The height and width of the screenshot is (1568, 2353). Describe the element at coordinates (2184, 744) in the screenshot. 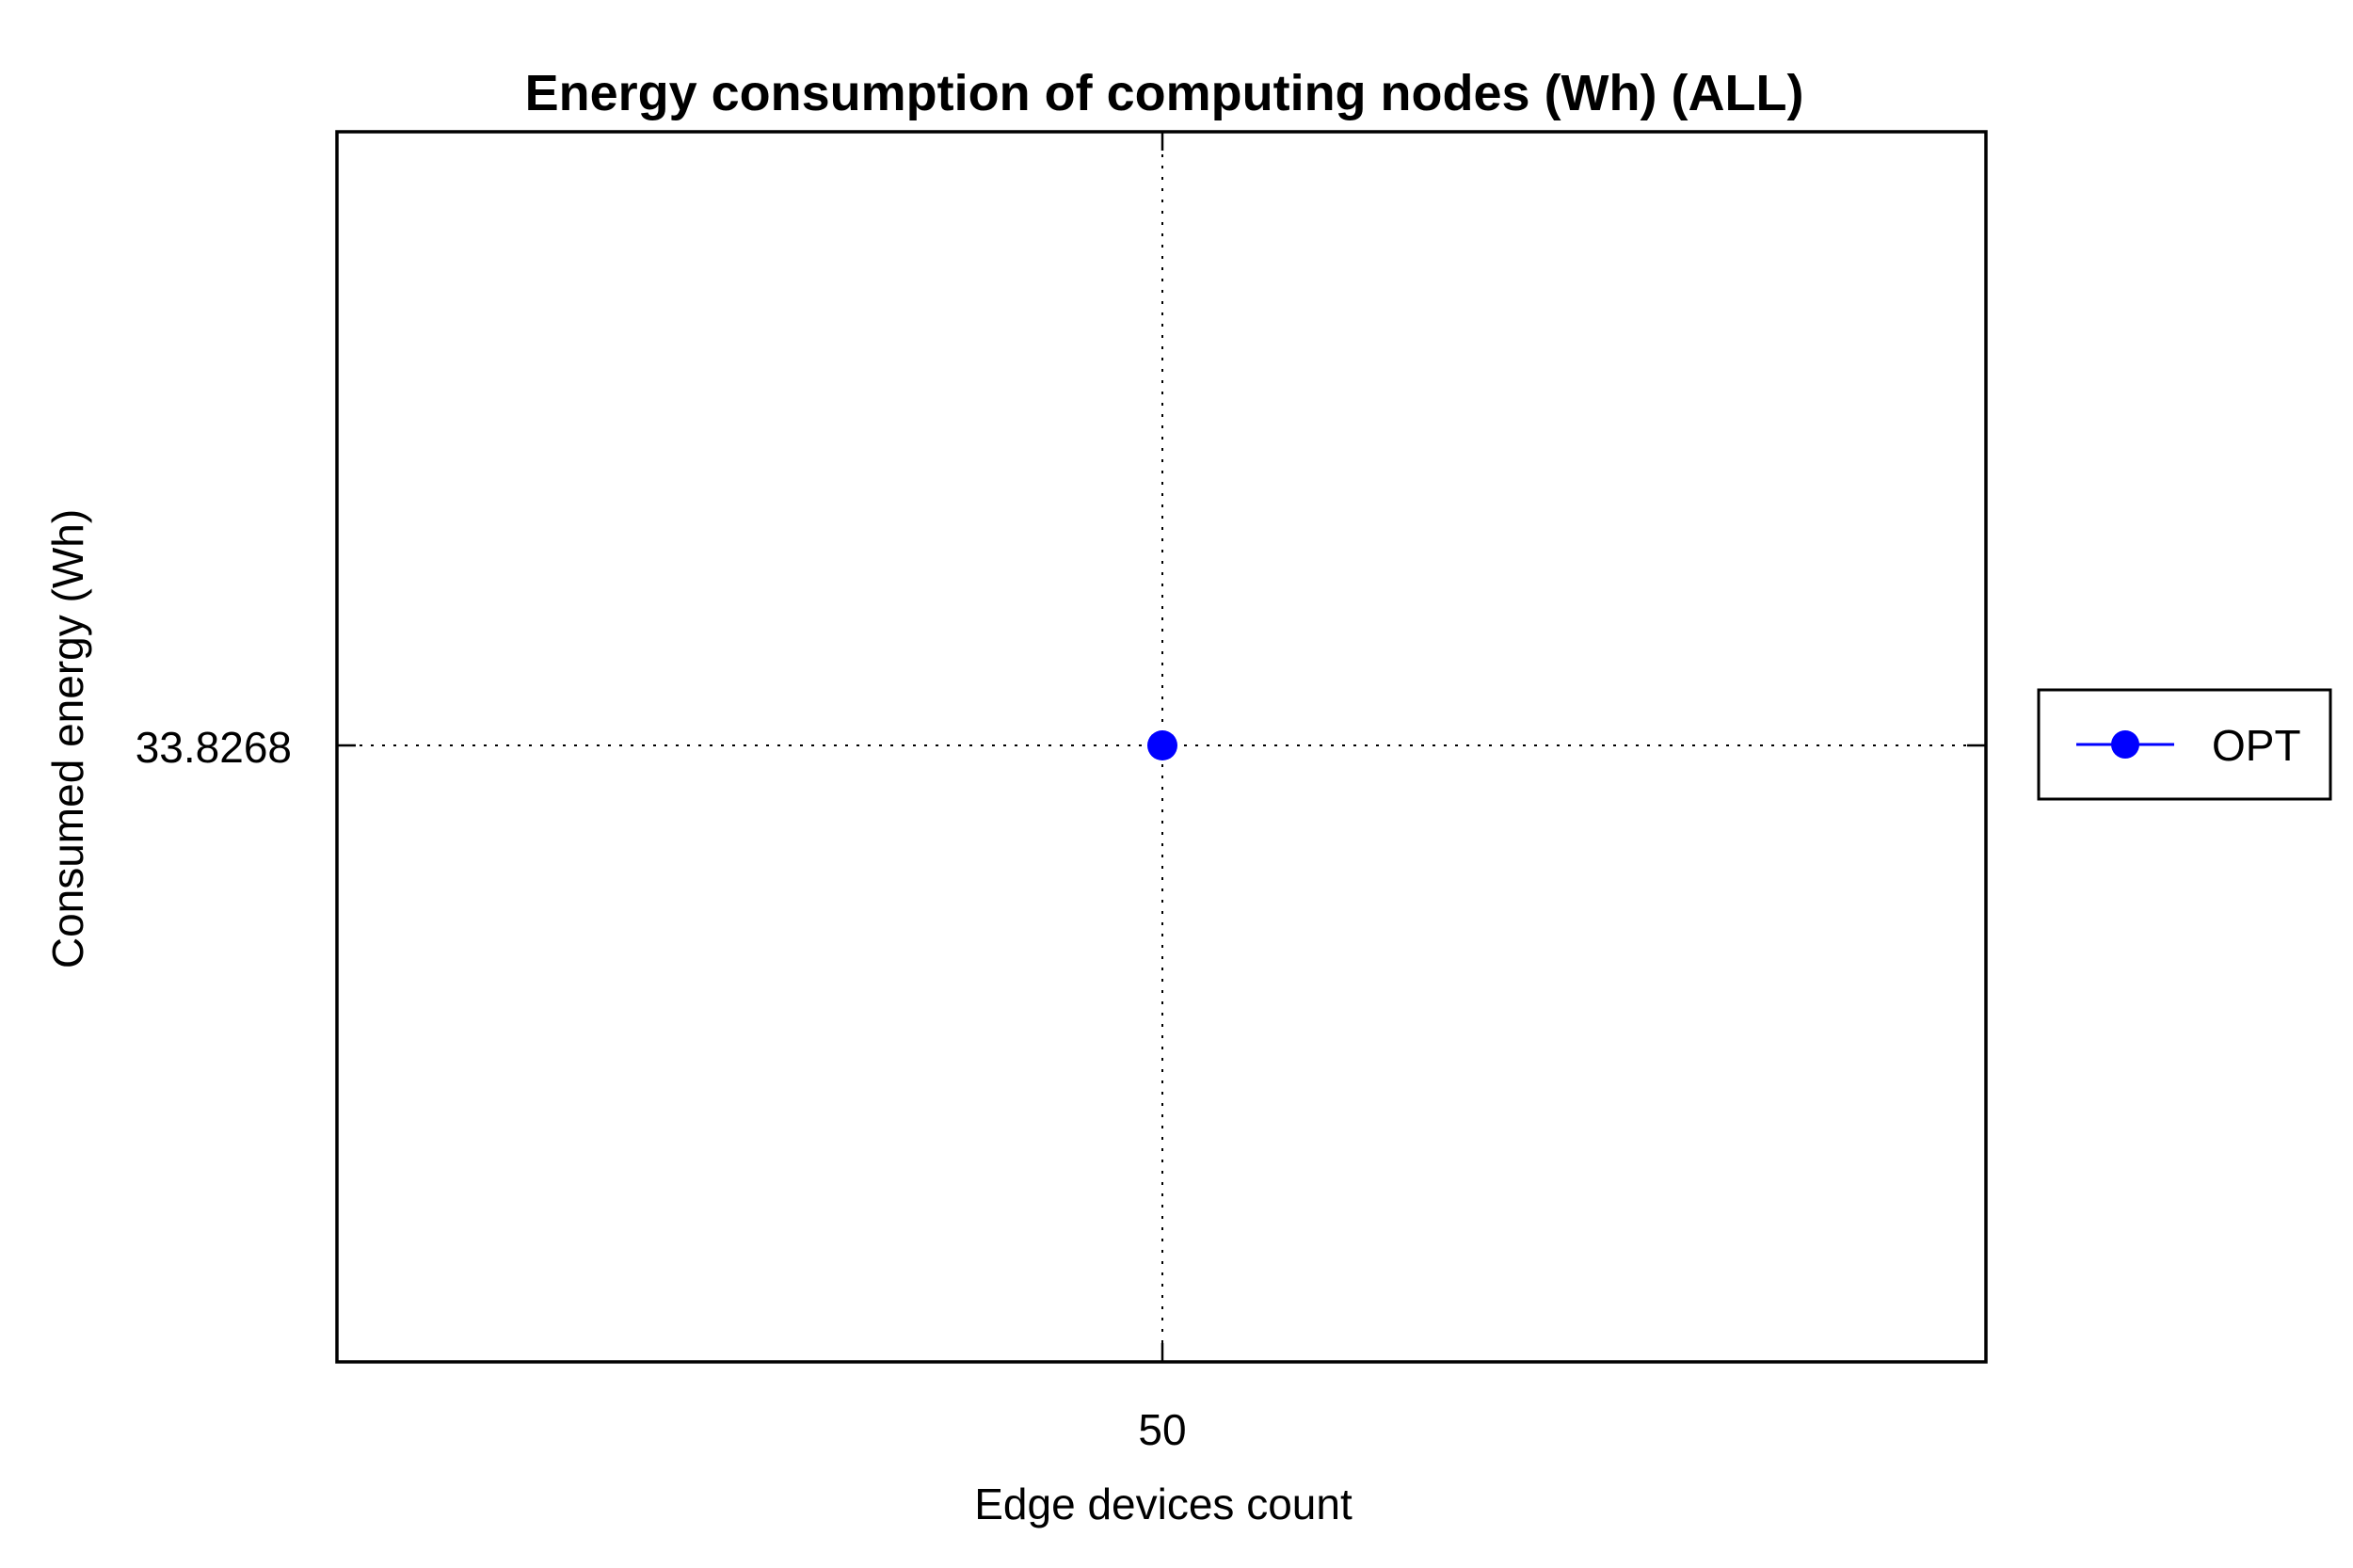

I see `legend: OPT` at that location.